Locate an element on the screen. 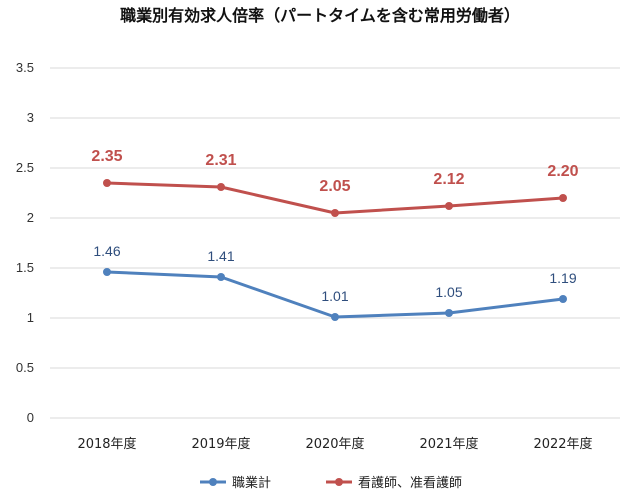 This screenshot has height=496, width=640. data-label: 1.19 is located at coordinates (562, 278).